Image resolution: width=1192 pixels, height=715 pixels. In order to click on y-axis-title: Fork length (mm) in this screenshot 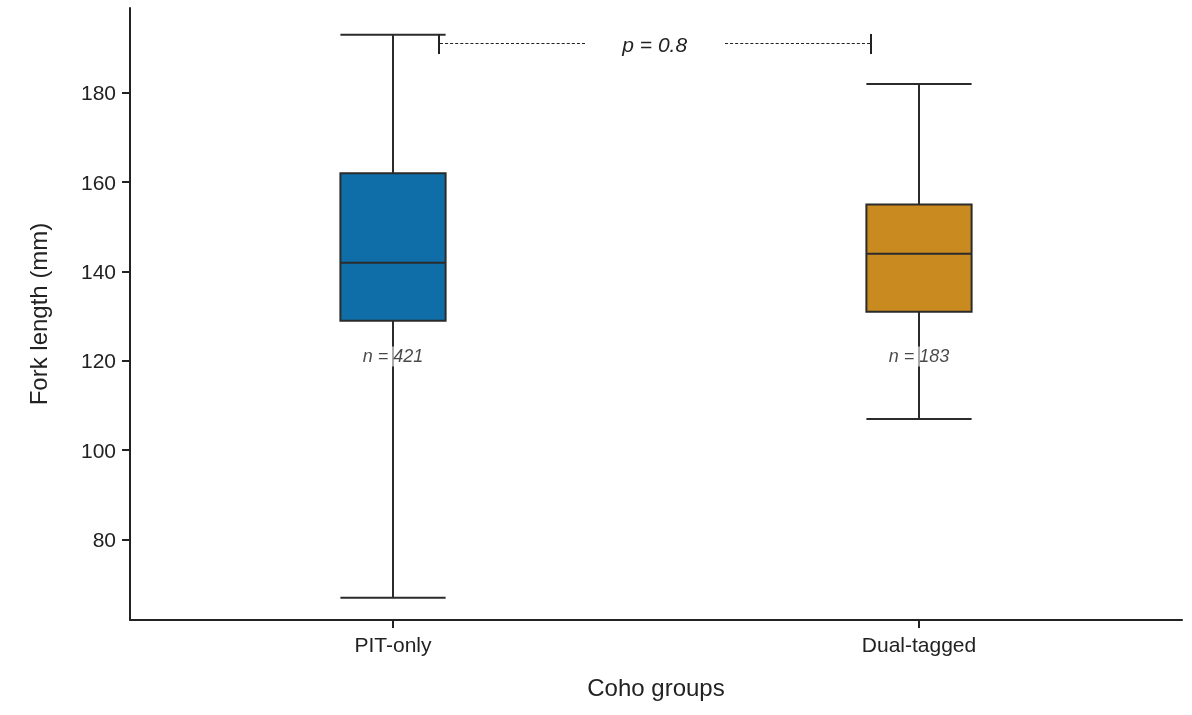, I will do `click(38, 314)`.